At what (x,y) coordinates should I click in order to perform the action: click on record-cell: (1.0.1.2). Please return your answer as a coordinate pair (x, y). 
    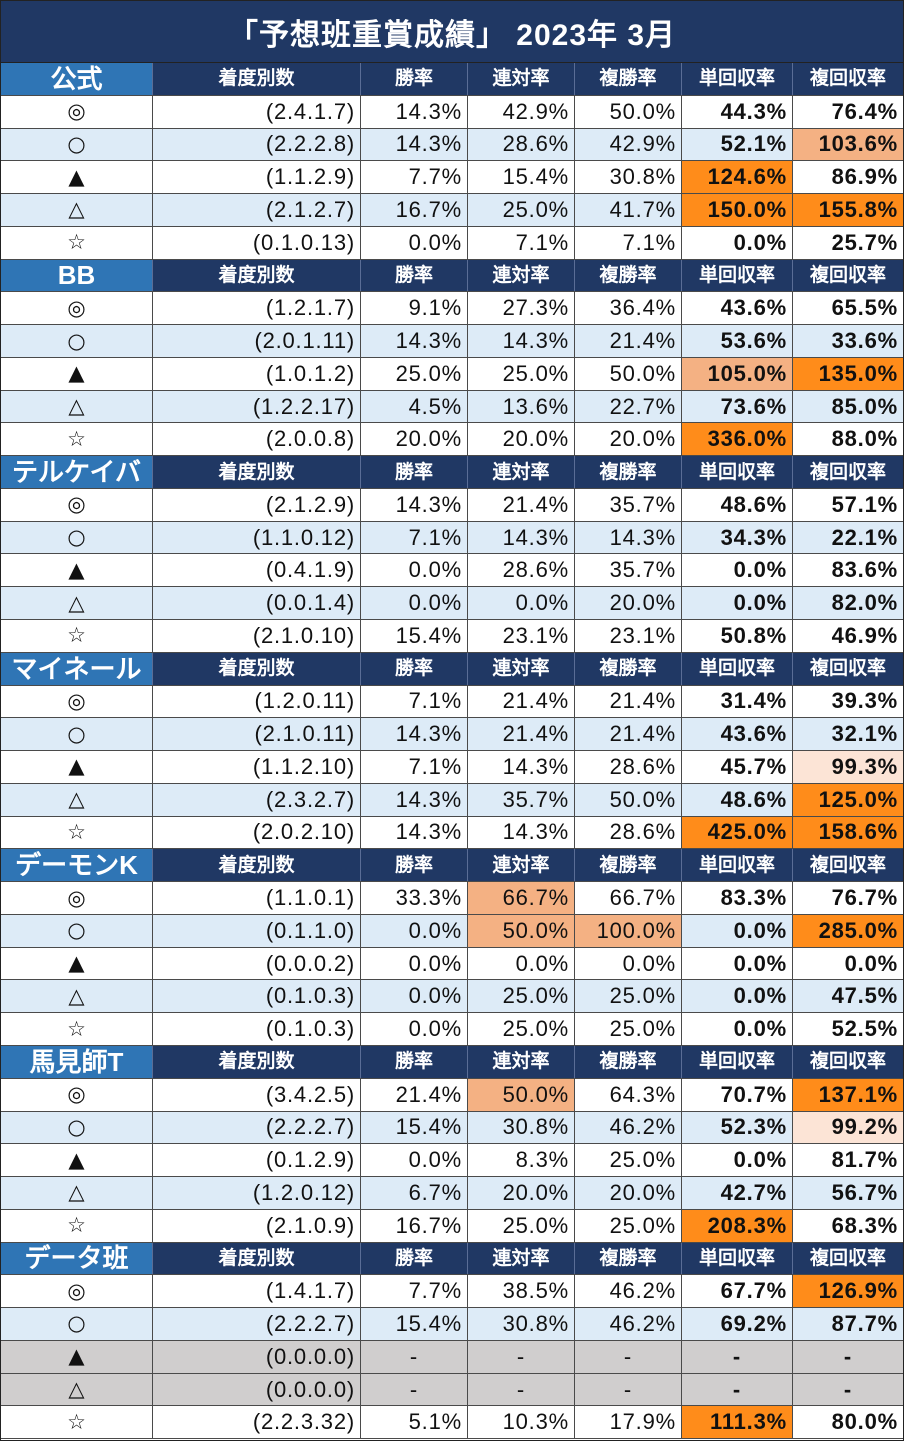
    Looking at the image, I should click on (257, 373).